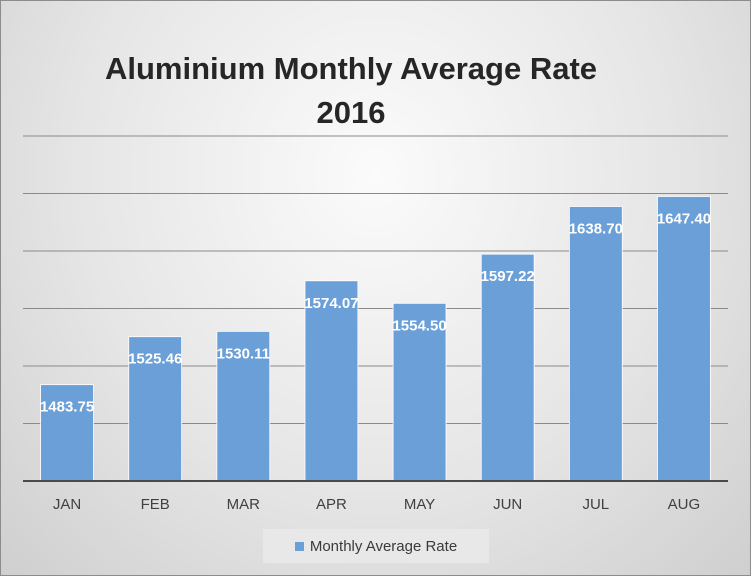  Describe the element at coordinates (596, 228) in the screenshot. I see `data-label-jul: 1638.70` at that location.